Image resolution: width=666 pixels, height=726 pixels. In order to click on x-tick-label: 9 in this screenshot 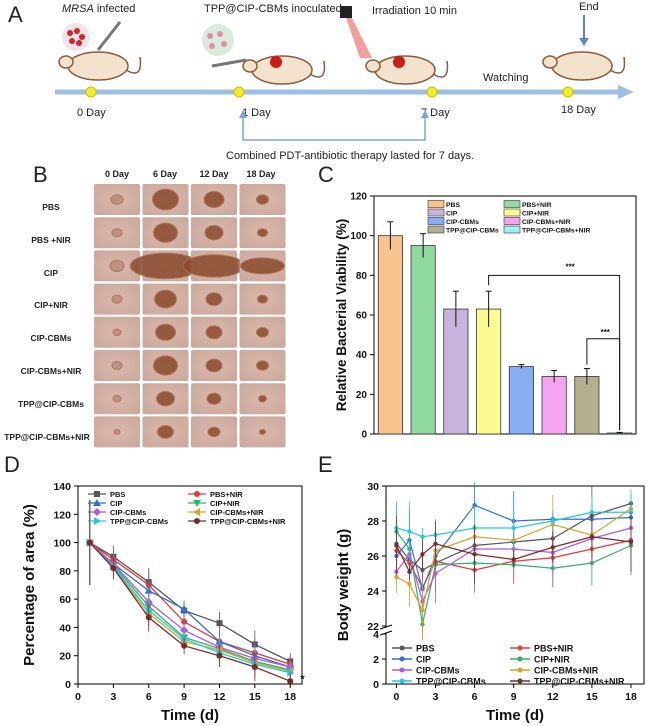, I will do `click(514, 697)`.